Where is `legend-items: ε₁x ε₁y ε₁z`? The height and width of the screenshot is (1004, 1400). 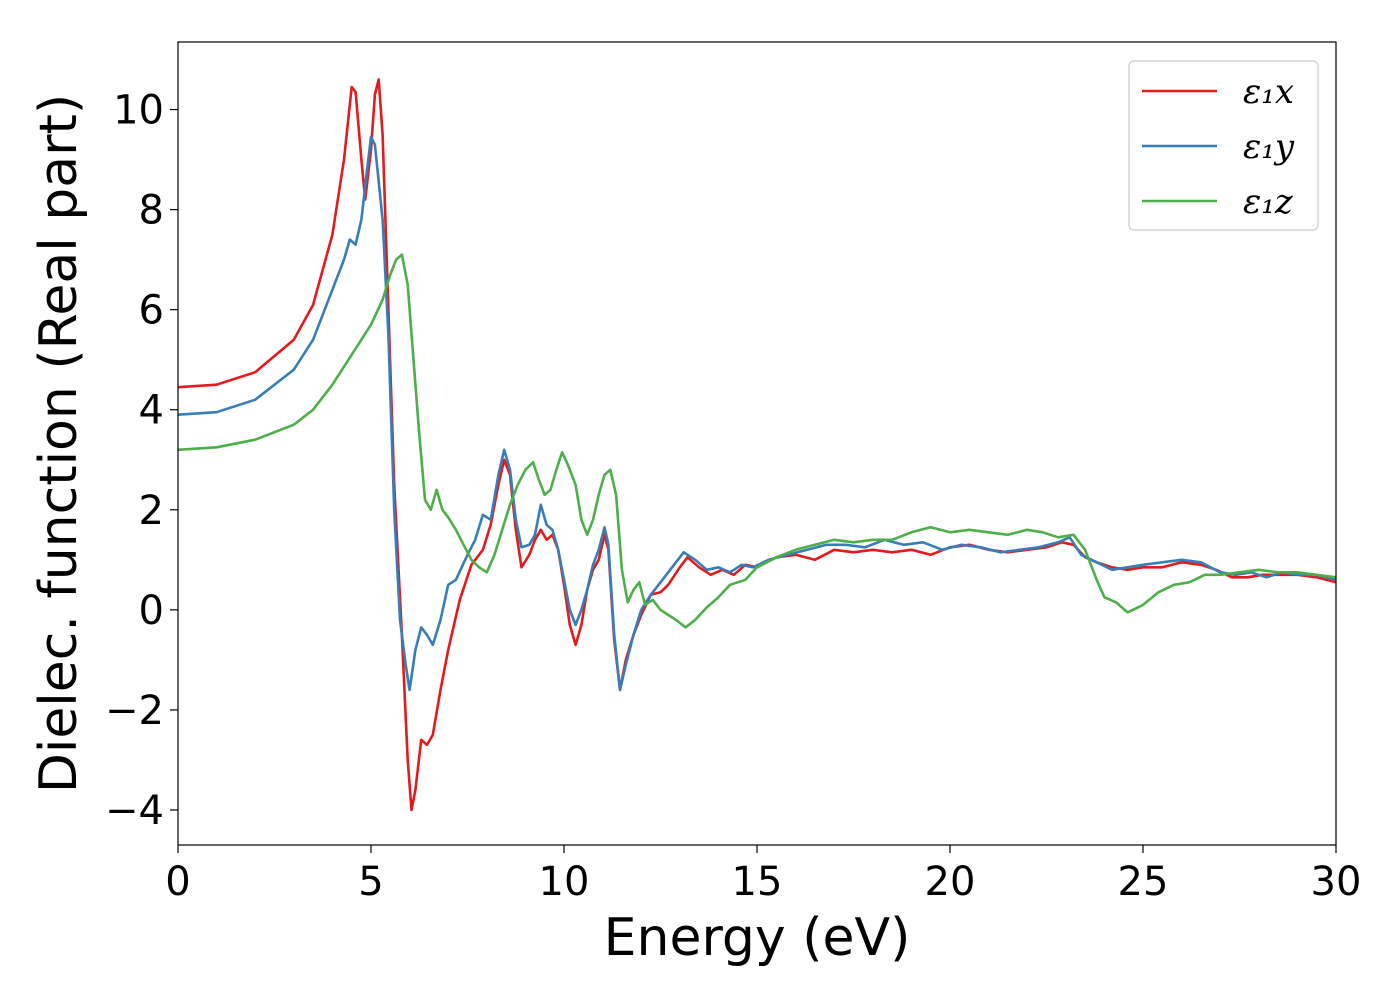 legend-items: ε₁x ε₁y ε₁z is located at coordinates (1218, 147).